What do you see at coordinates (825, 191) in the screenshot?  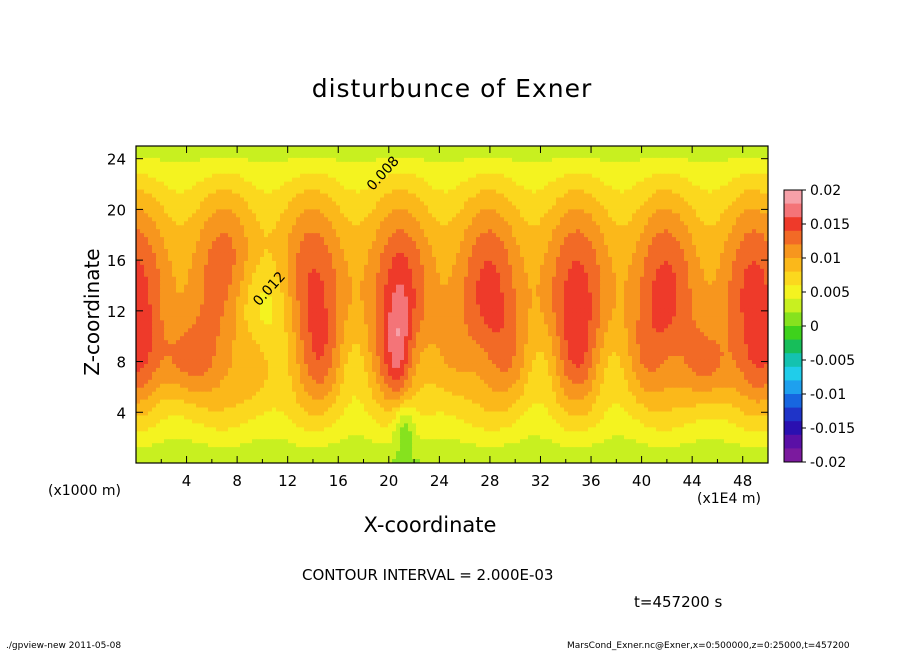 I see `colorbar-tick-label: 0.02` at bounding box center [825, 191].